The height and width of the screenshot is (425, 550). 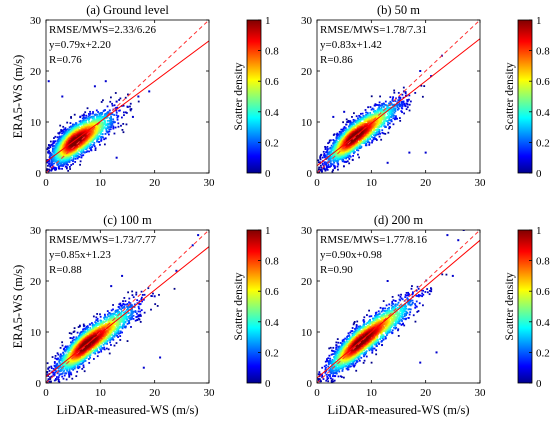 What do you see at coordinates (127, 10) in the screenshot?
I see `panel-title: (a) Ground level` at bounding box center [127, 10].